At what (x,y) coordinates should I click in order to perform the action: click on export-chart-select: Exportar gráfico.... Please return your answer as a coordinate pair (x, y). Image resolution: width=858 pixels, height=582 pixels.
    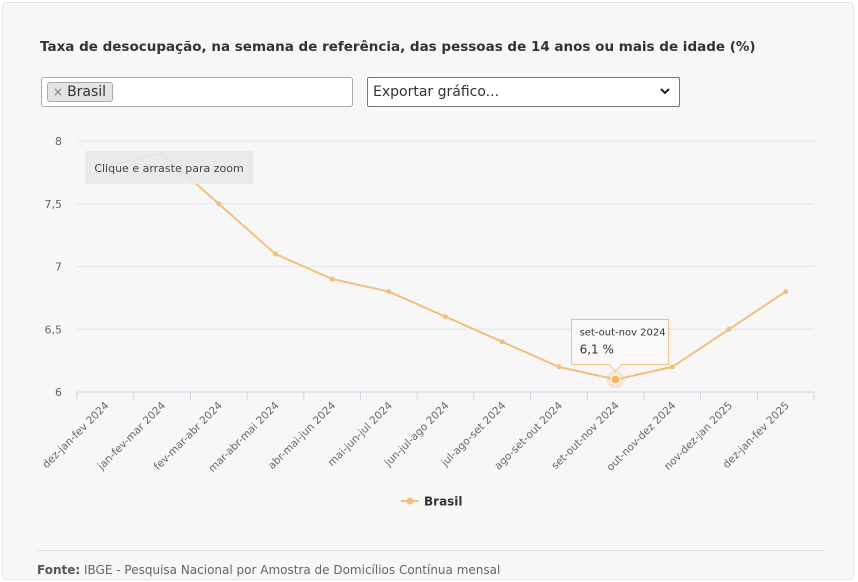
    Looking at the image, I should click on (523, 92).